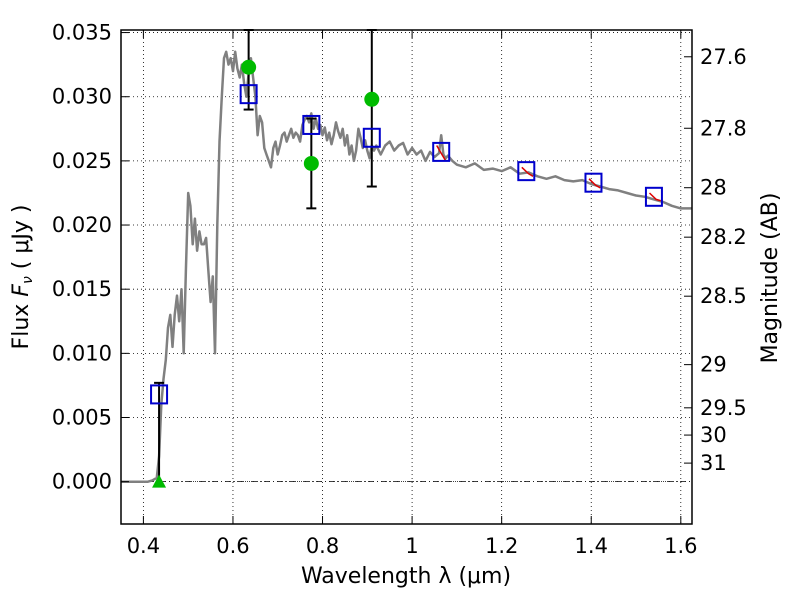  I want to click on y2-axis-label: Magnitude (AB), so click(770, 278).